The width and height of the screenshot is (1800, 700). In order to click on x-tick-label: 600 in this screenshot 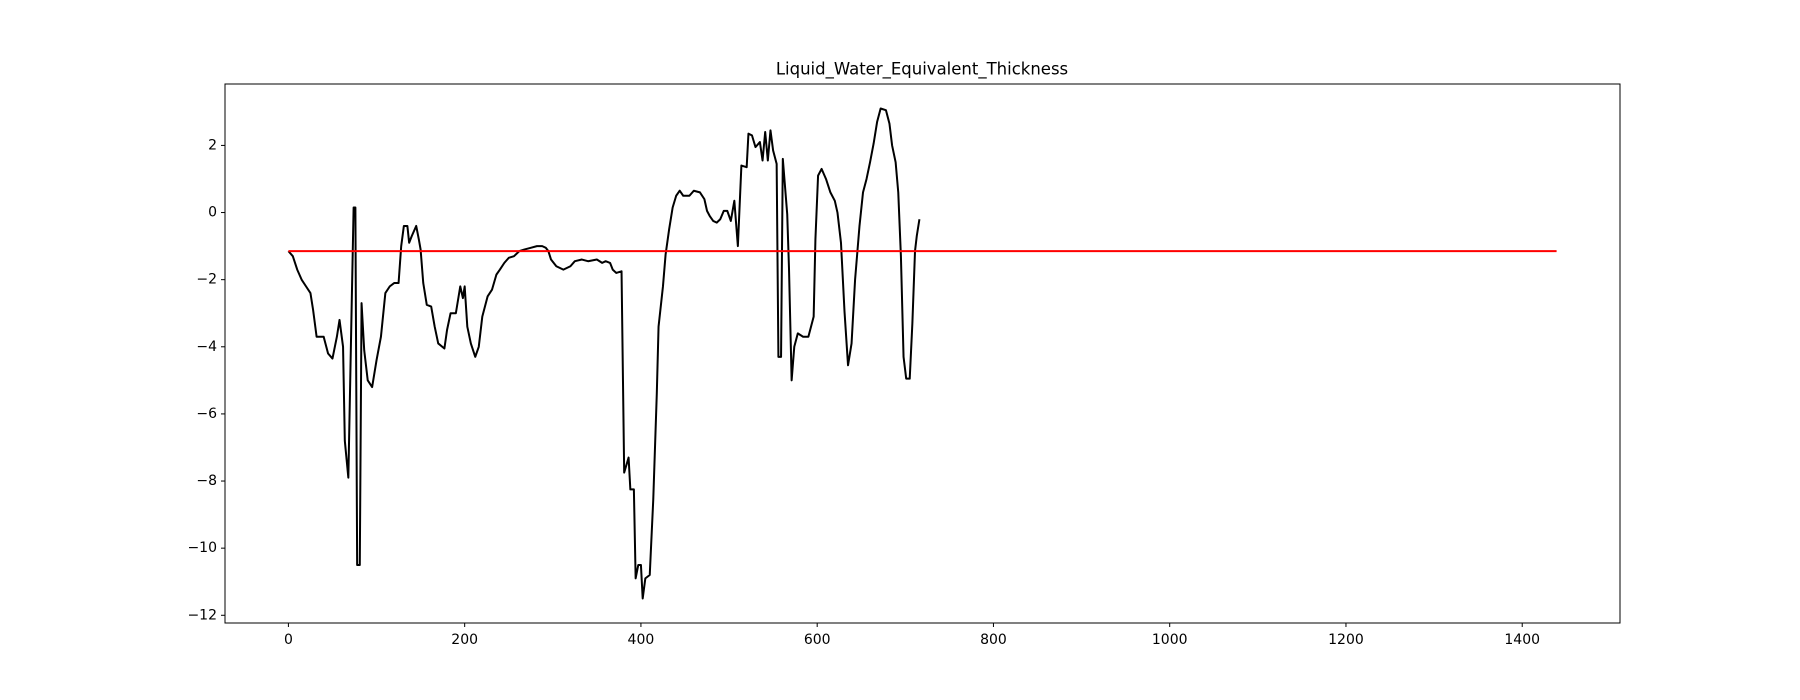, I will do `click(817, 640)`.